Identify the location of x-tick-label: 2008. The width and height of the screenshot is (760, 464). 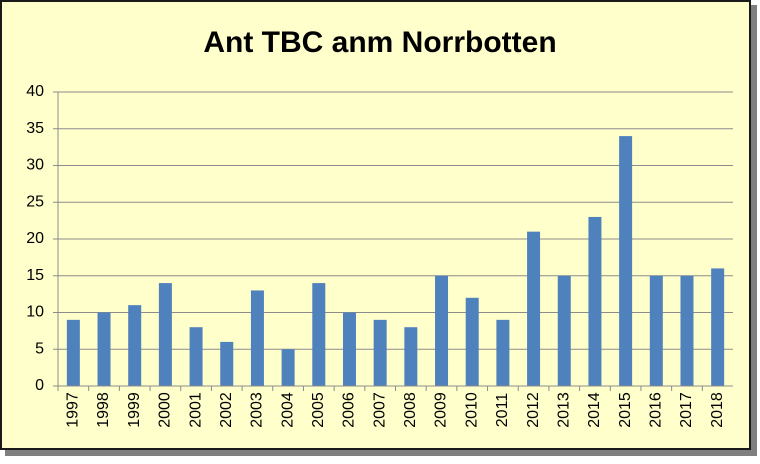
(410, 410).